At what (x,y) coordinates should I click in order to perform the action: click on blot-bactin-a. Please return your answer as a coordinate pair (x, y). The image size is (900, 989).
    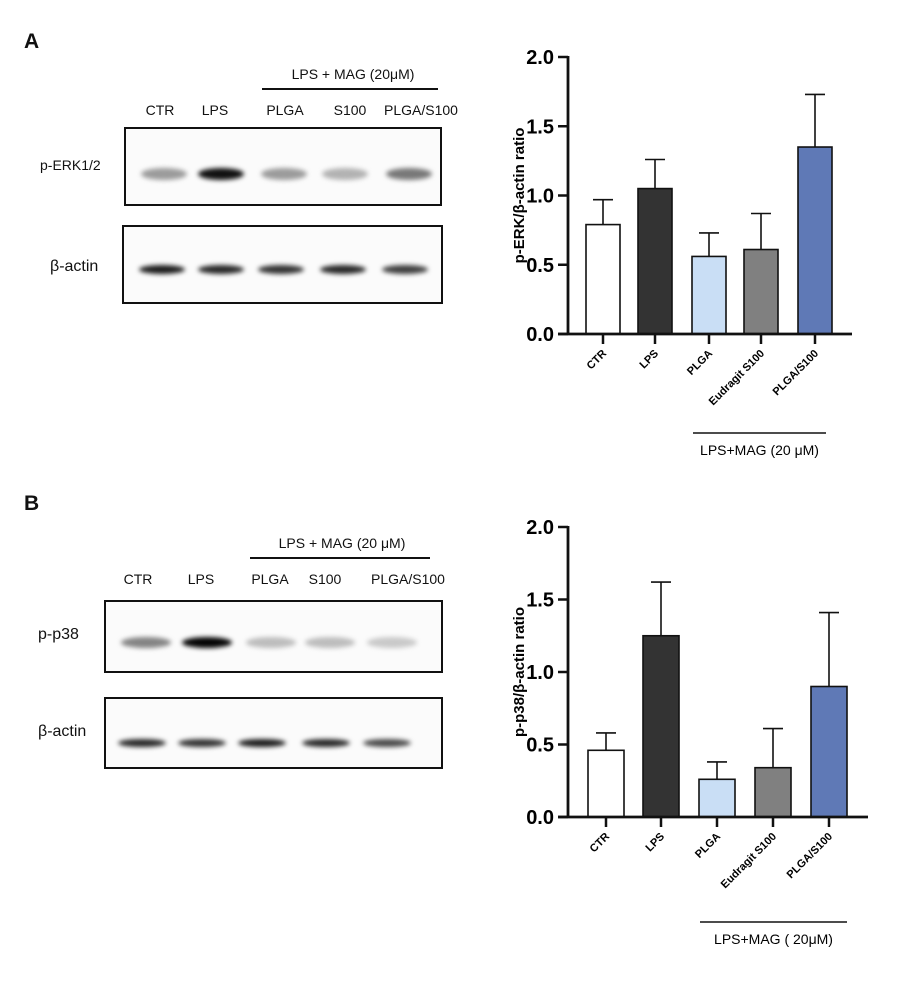
    Looking at the image, I should click on (282, 264).